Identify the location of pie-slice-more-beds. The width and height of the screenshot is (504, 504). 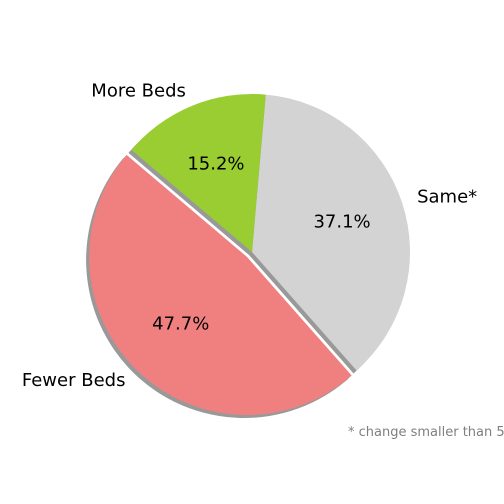
(198, 173).